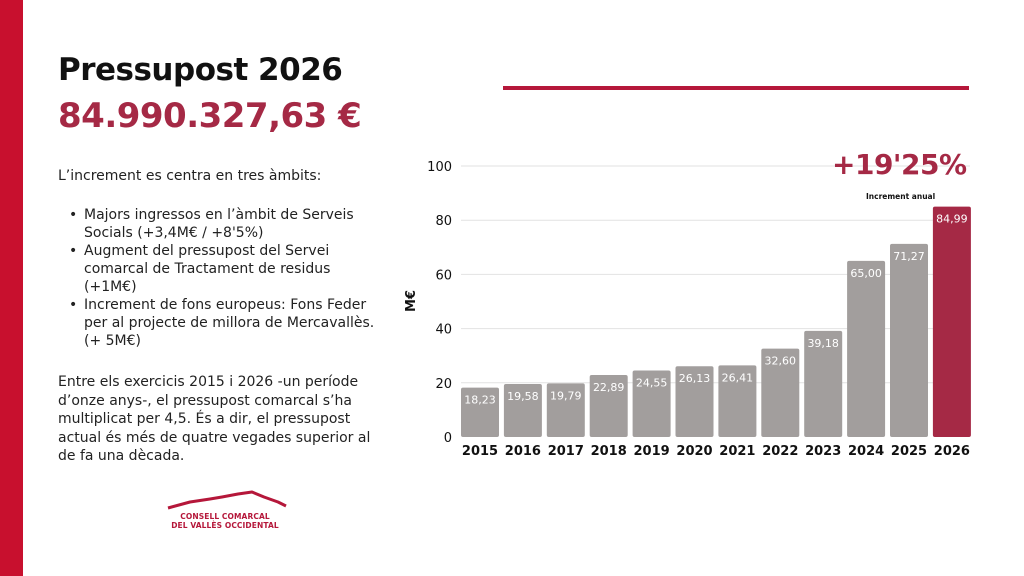 The width and height of the screenshot is (1024, 576). I want to click on bar-value-label: 18,23, so click(480, 400).